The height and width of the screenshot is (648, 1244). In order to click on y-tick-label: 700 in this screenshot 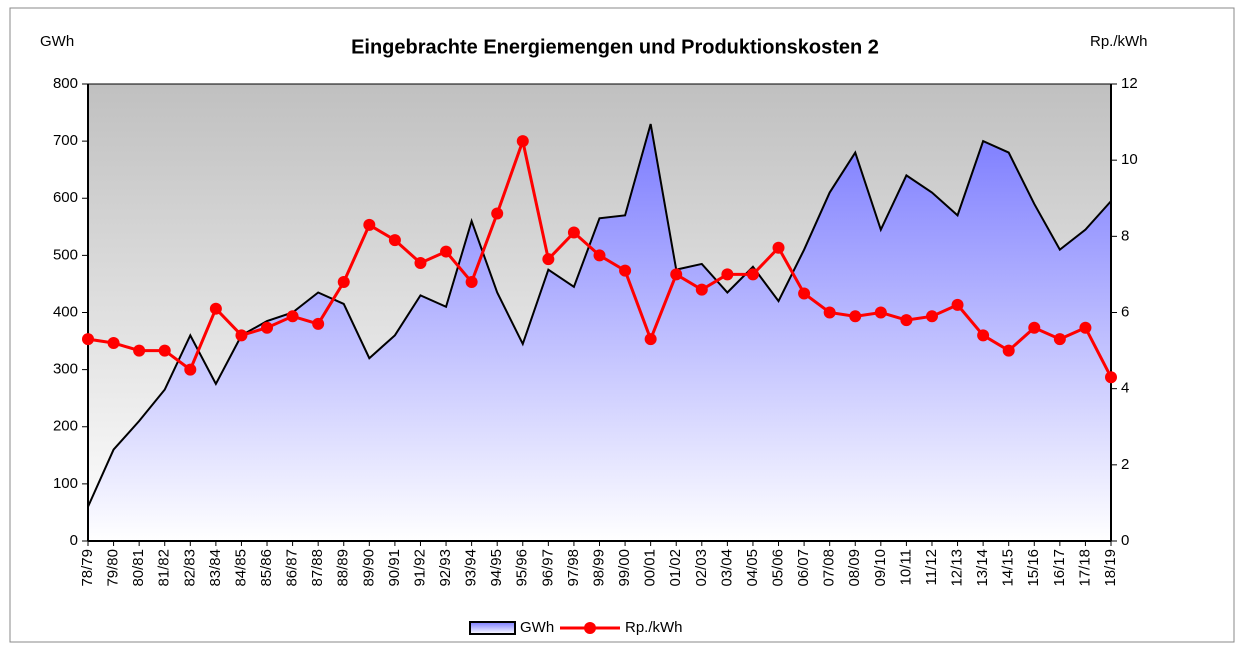, I will do `click(65, 140)`.